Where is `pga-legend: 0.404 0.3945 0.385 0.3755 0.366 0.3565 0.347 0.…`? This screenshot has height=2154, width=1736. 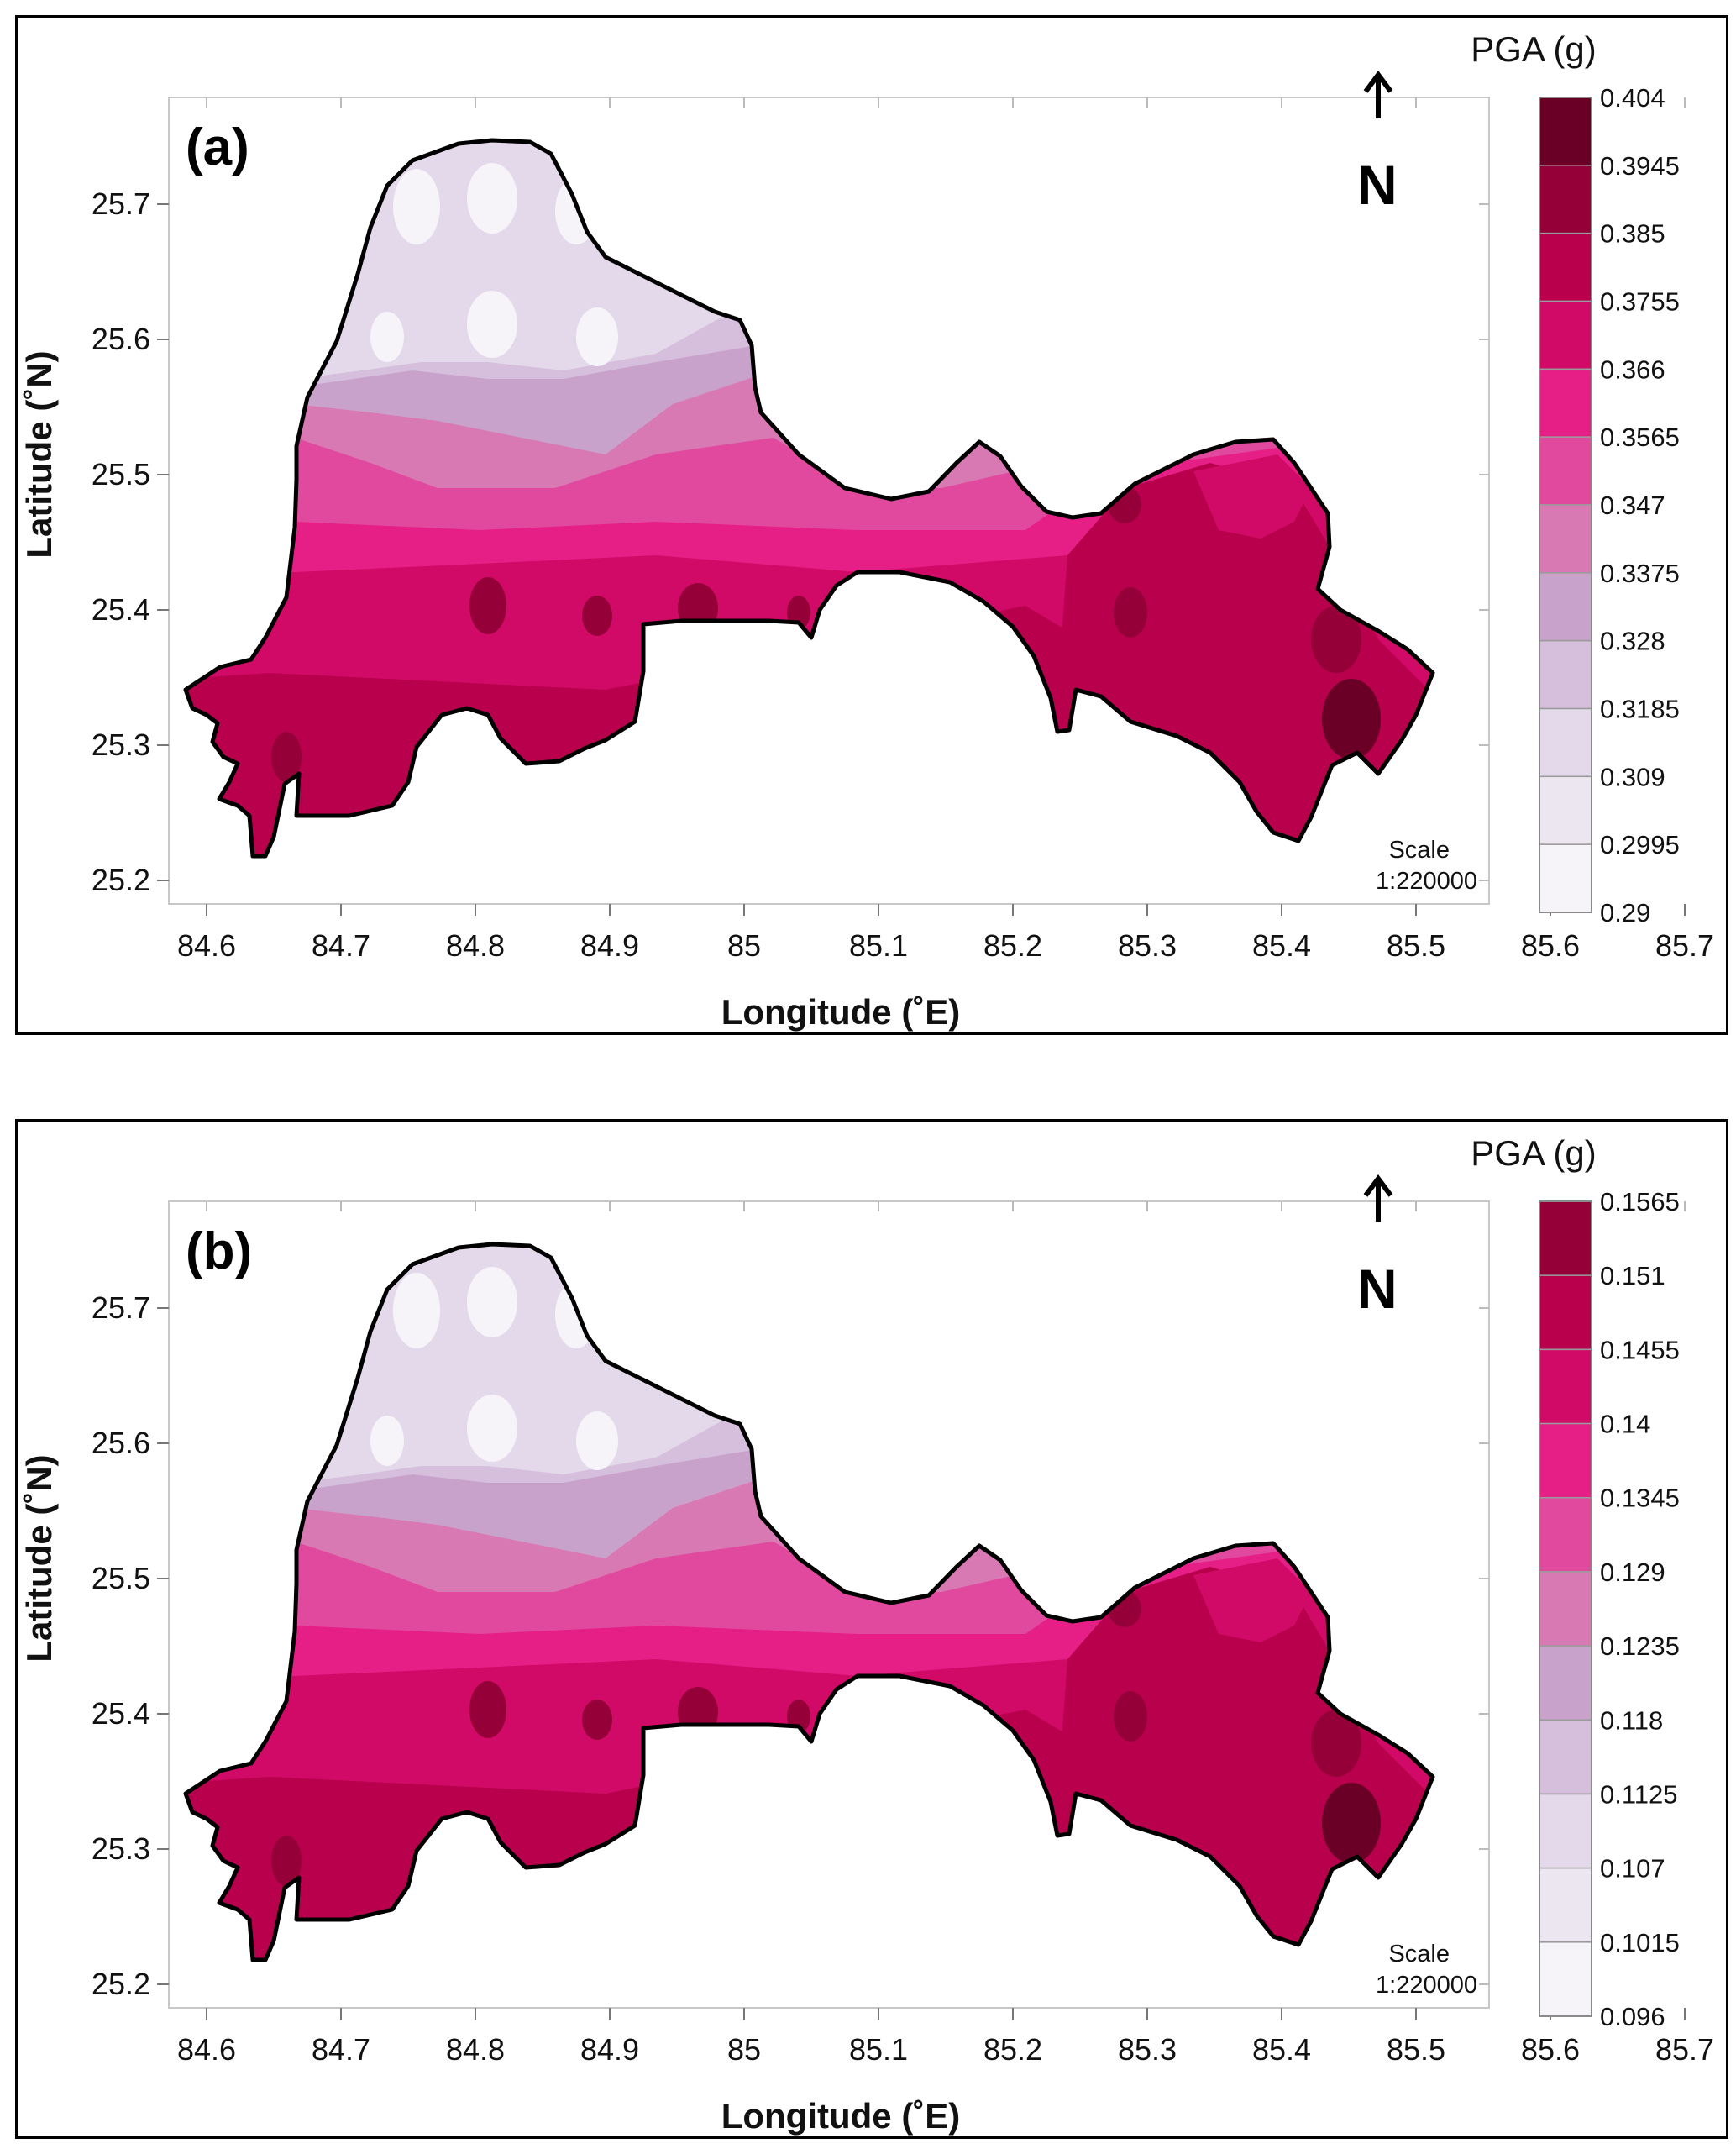 pga-legend: 0.404 0.3945 0.385 0.3755 0.366 0.3565 0.347 0.… is located at coordinates (1609, 505).